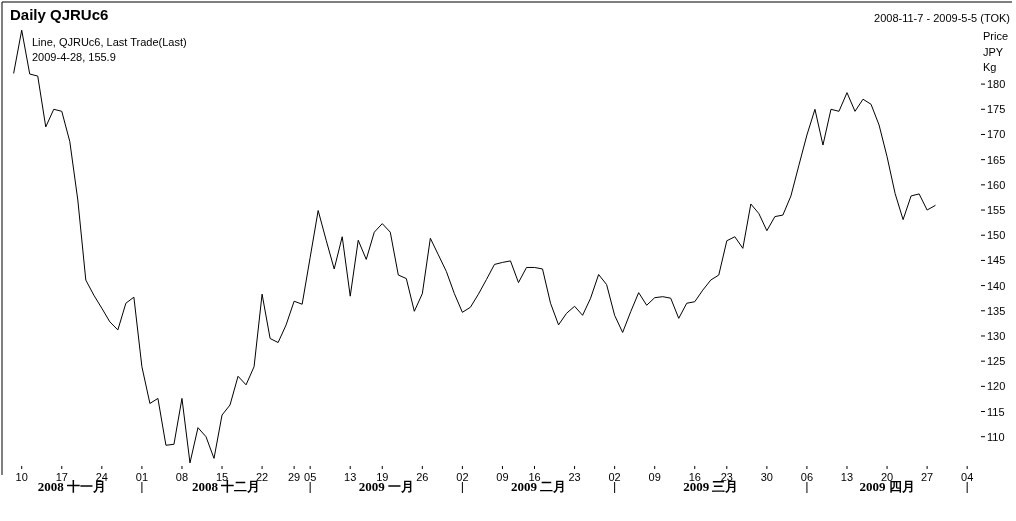 Image resolution: width=1016 pixels, height=521 pixels. Describe the element at coordinates (996, 184) in the screenshot. I see `y-tick-label: 160` at that location.